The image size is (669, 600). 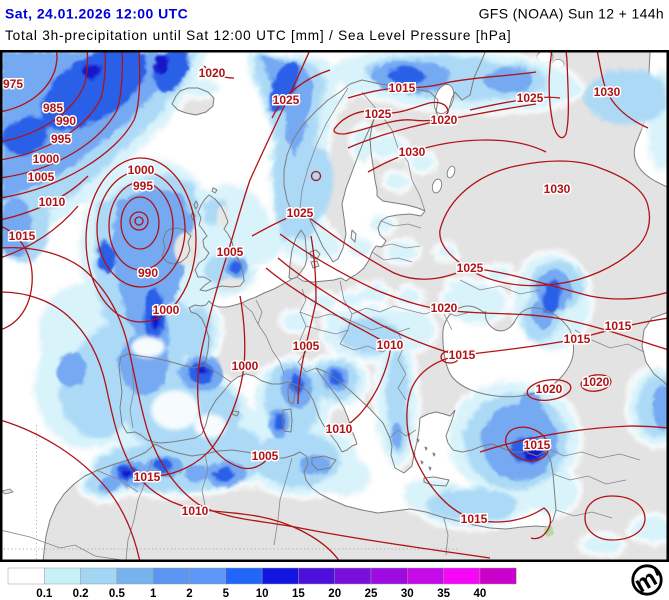 What do you see at coordinates (117, 594) in the screenshot?
I see `svg-text: 0.5` at bounding box center [117, 594].